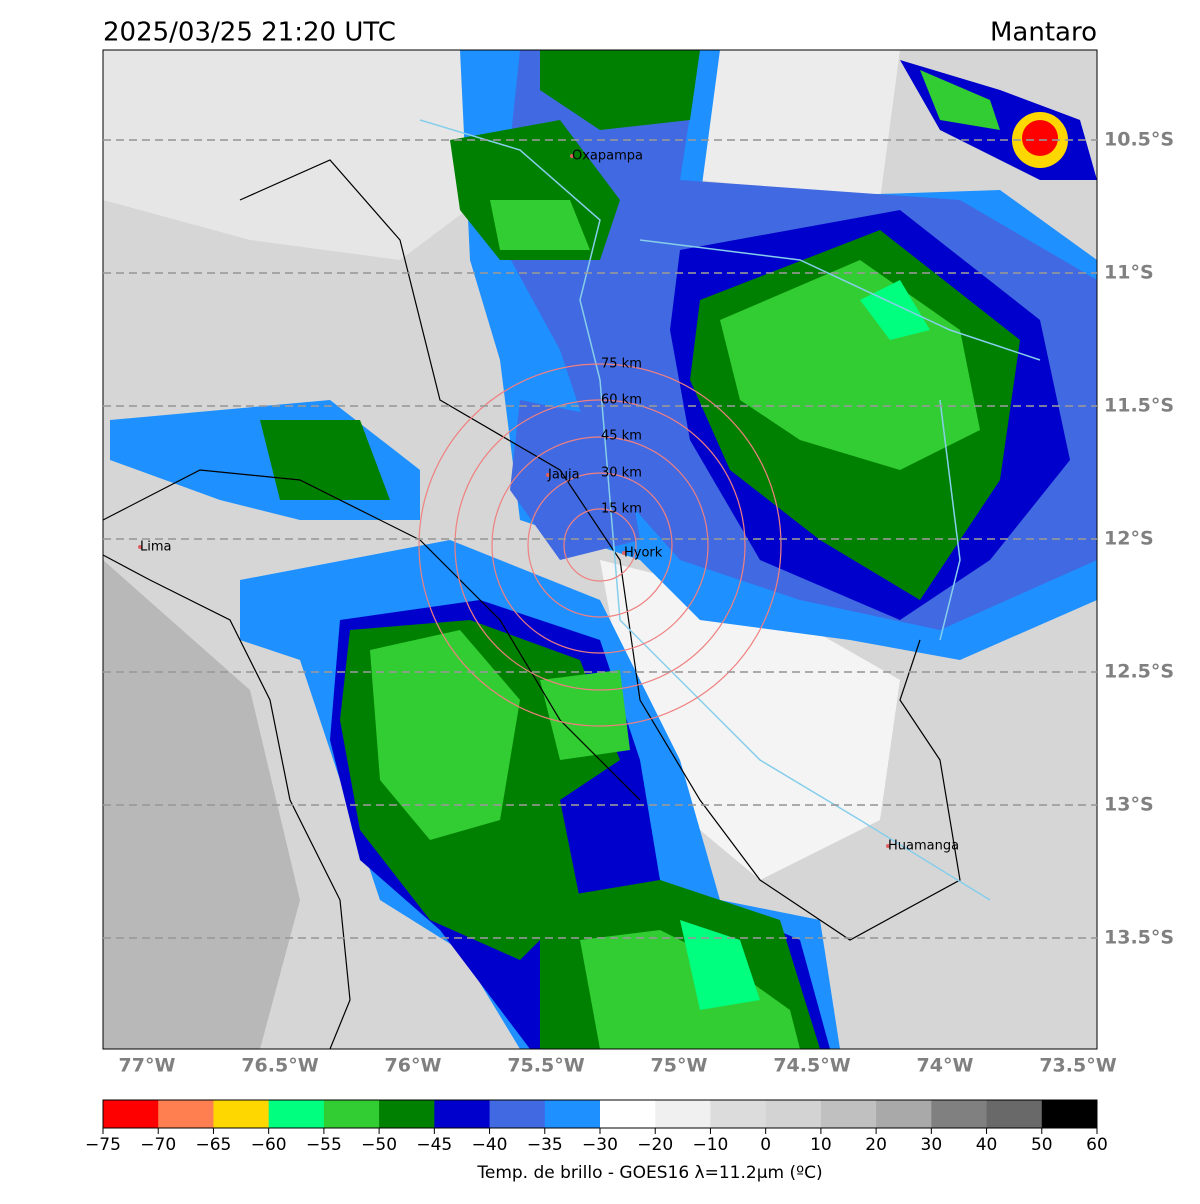  Describe the element at coordinates (269, 1145) in the screenshot. I see `colorbar-tick-label: −60` at that location.